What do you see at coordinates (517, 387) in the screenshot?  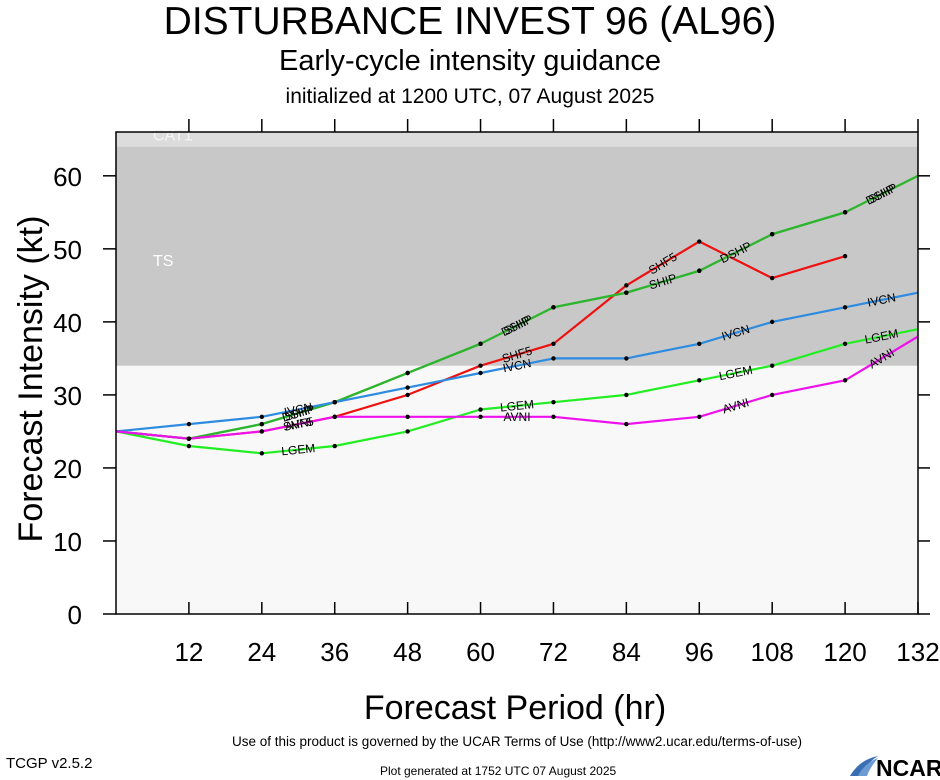 I see `series-line-avni` at bounding box center [517, 387].